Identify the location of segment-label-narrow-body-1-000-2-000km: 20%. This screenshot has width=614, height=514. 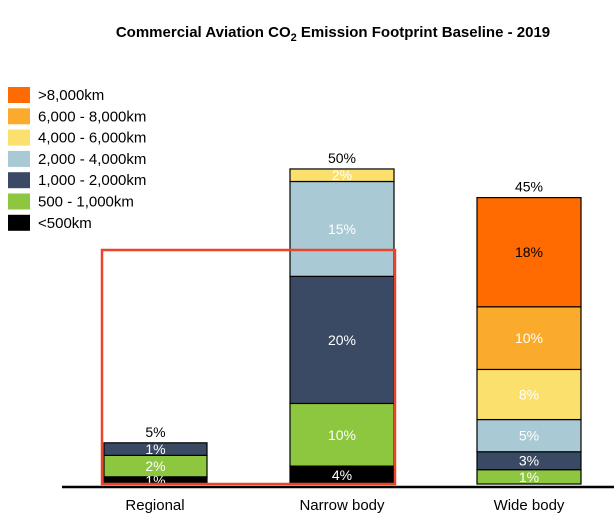
(342, 340).